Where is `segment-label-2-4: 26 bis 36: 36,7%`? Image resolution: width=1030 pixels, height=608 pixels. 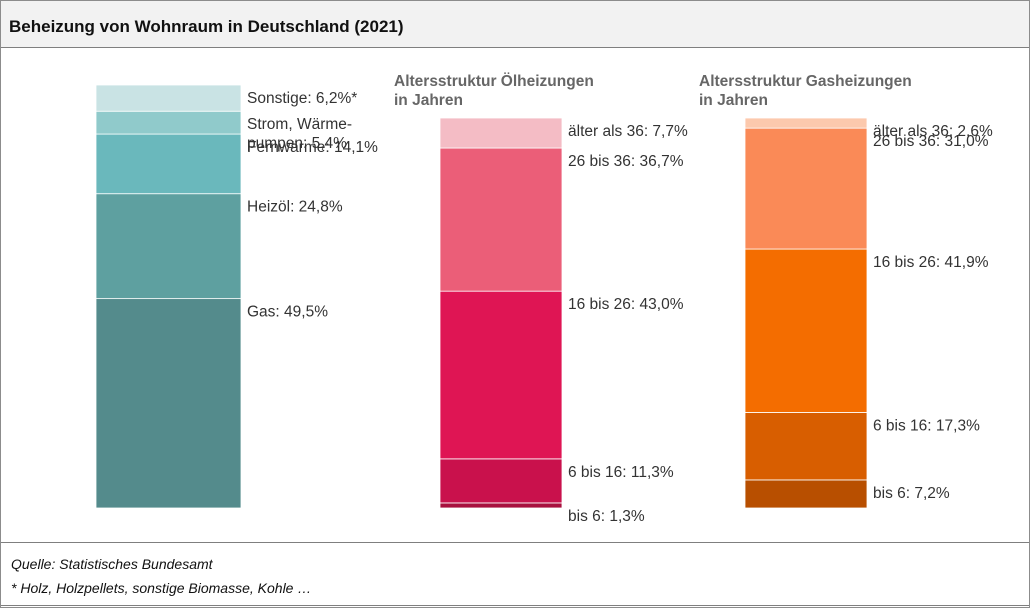
segment-label-2-4: 26 bis 36: 36,7% is located at coordinates (626, 161).